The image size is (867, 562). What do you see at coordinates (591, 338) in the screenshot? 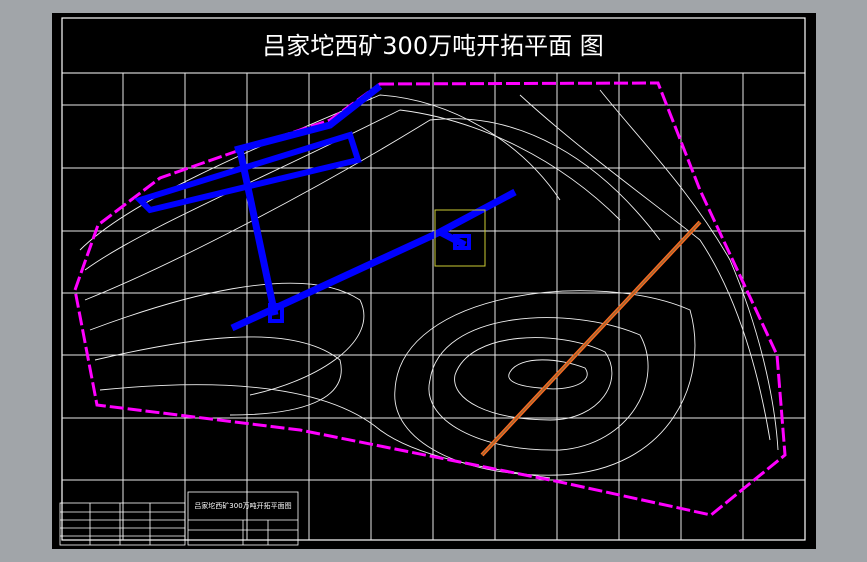
I see `fault-core` at bounding box center [591, 338].